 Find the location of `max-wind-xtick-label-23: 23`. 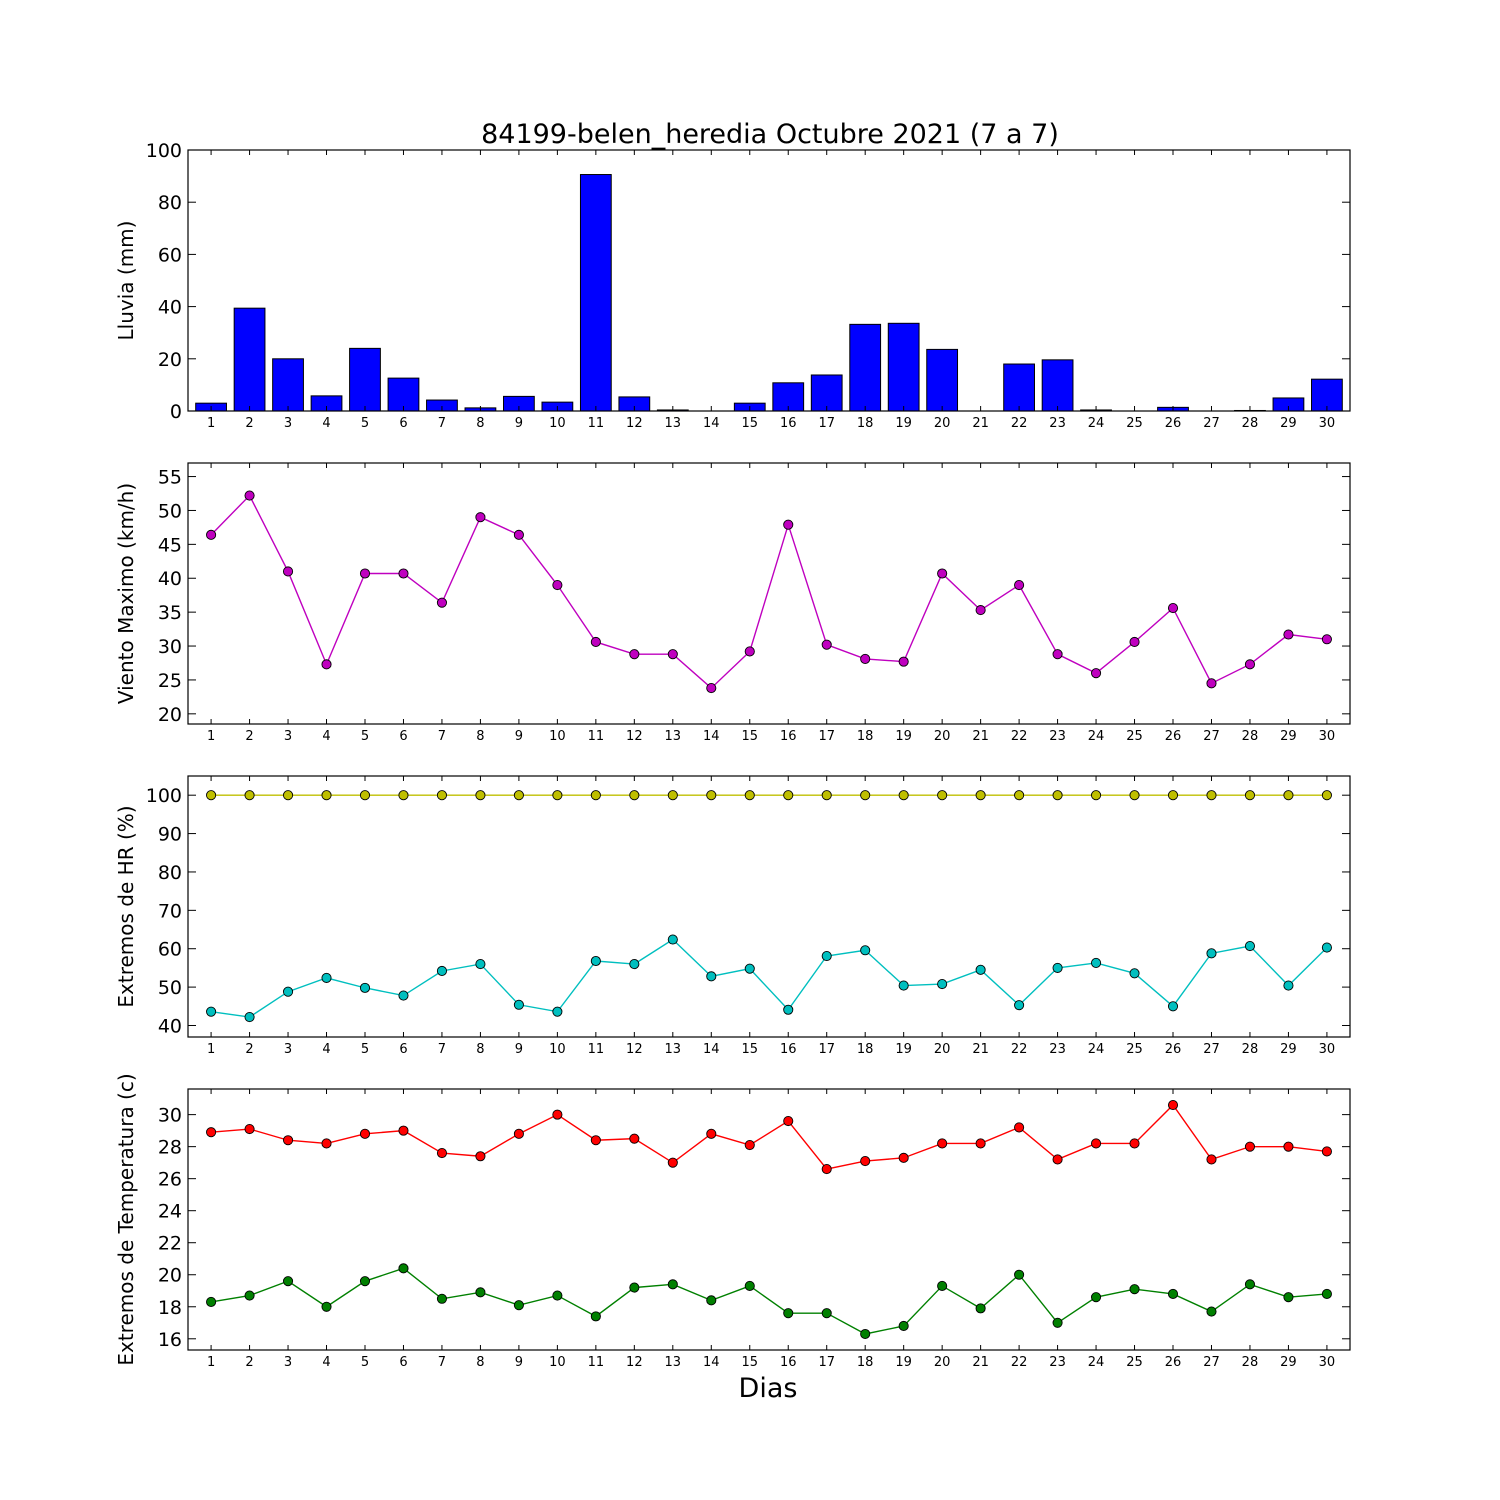

max-wind-xtick-label-23: 23 is located at coordinates (1057, 736).